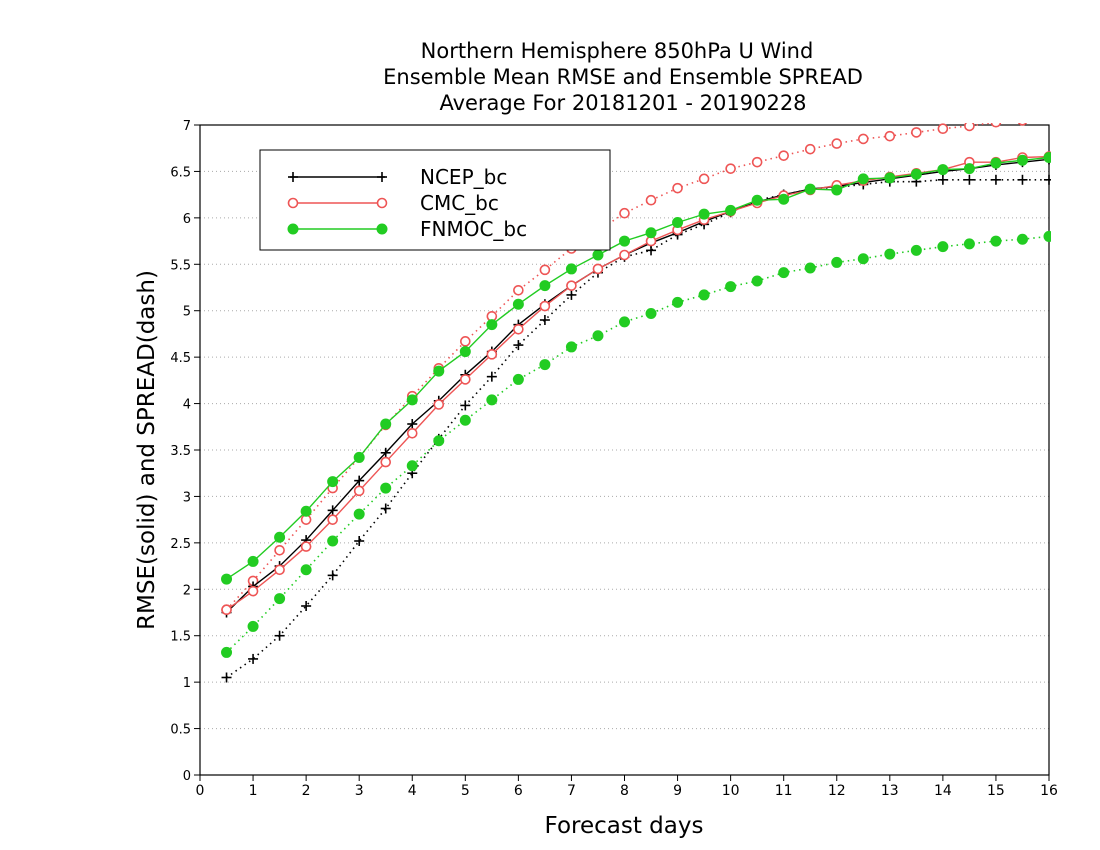  What do you see at coordinates (465, 791) in the screenshot?
I see `x-tick-label: 5` at bounding box center [465, 791].